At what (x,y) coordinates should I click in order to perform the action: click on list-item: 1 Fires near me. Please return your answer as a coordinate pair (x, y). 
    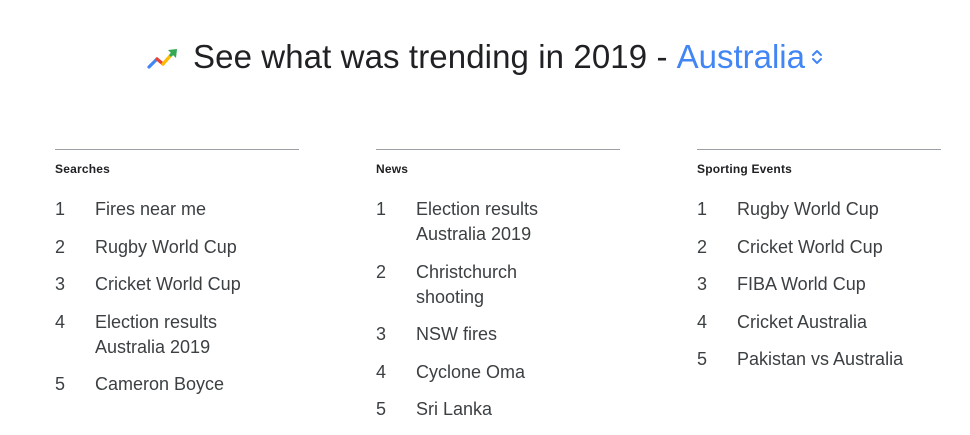
    Looking at the image, I should click on (177, 209).